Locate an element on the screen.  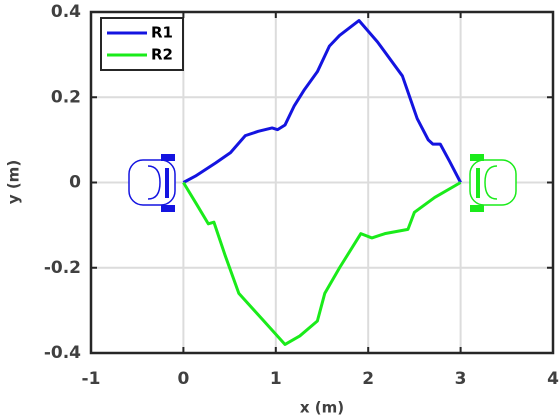
robot-r2 is located at coordinates (493, 183).